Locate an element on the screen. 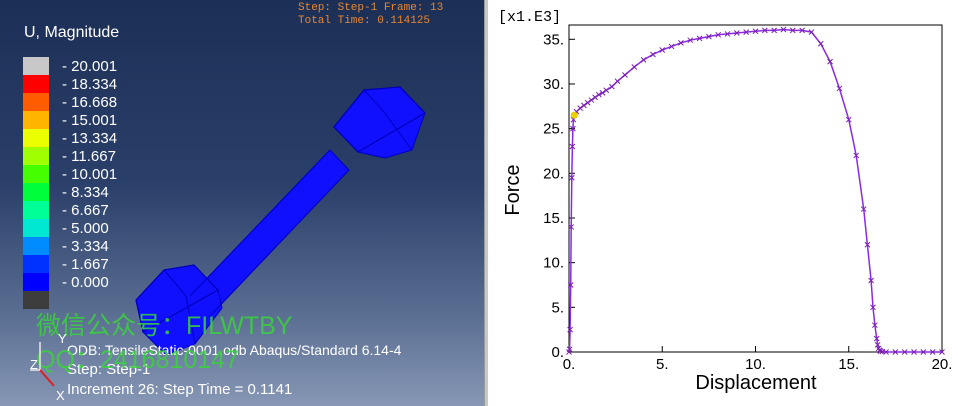 This screenshot has height=406, width=970. legend-level-label: - 13.334 is located at coordinates (90, 138).